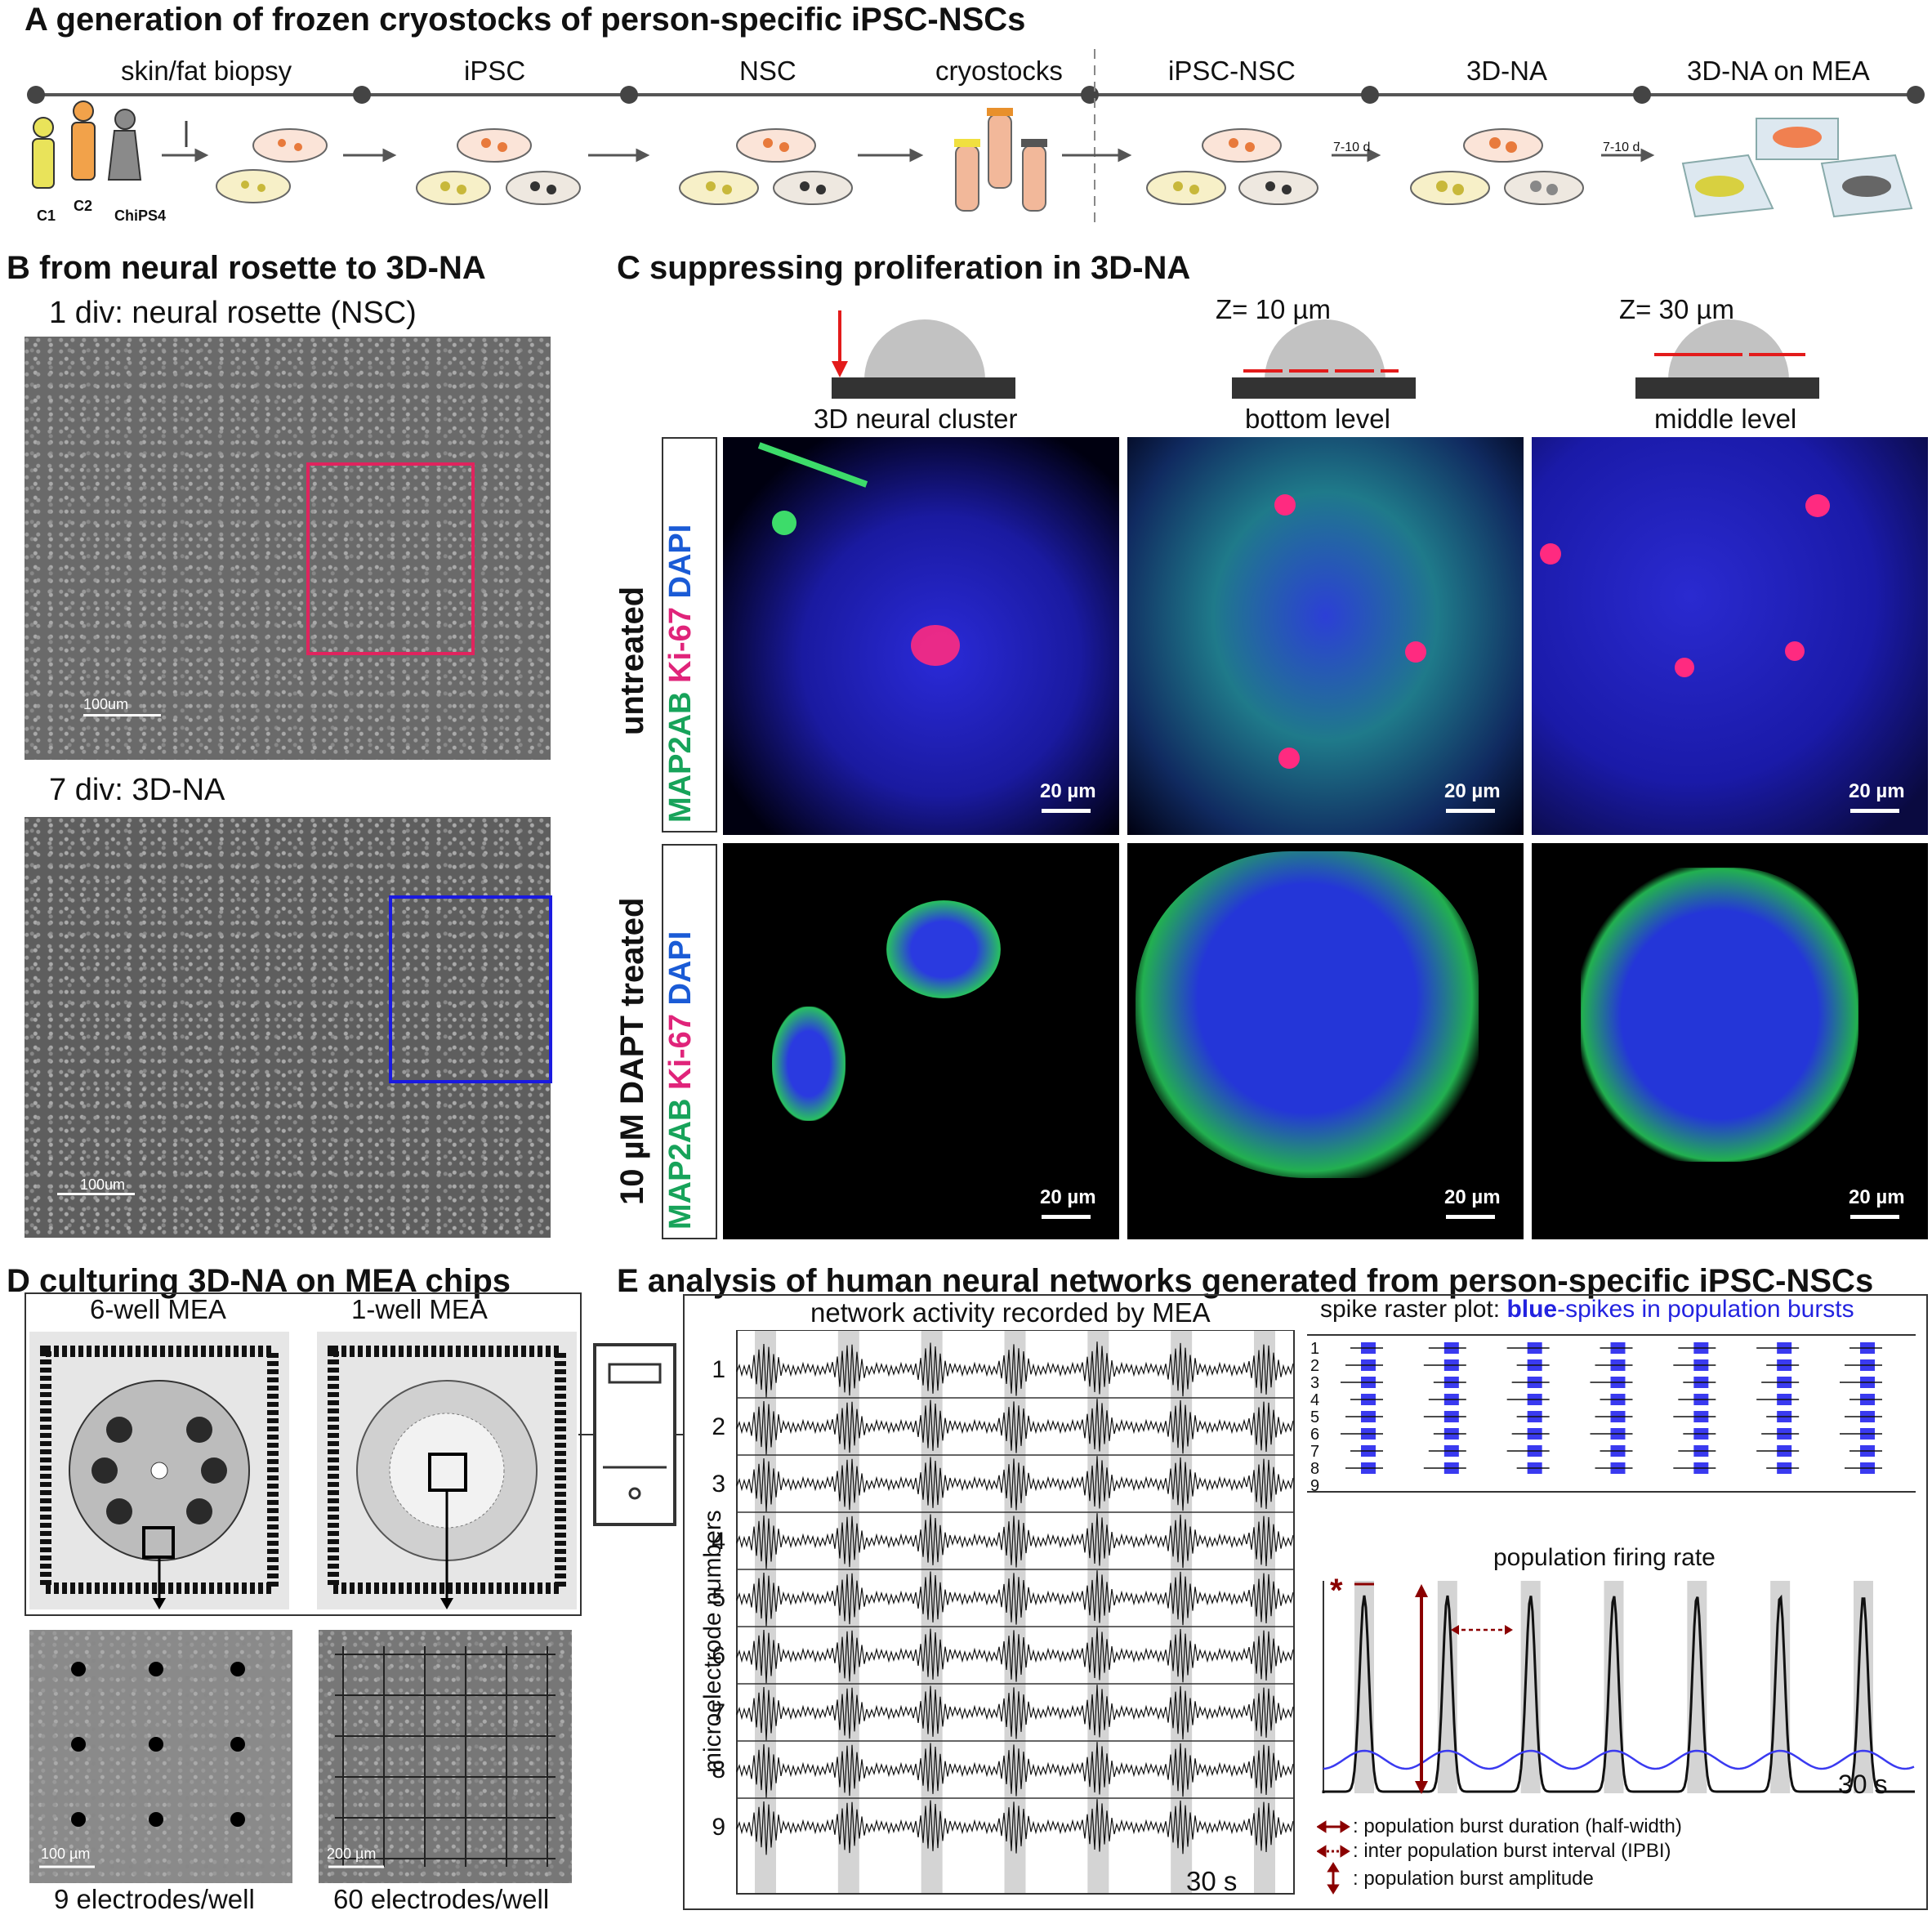 This screenshot has width=1932, height=1915. What do you see at coordinates (1512, 1851) in the screenshot?
I see `legend-ipbi: : inter population burst interval (IPBI)` at bounding box center [1512, 1851].